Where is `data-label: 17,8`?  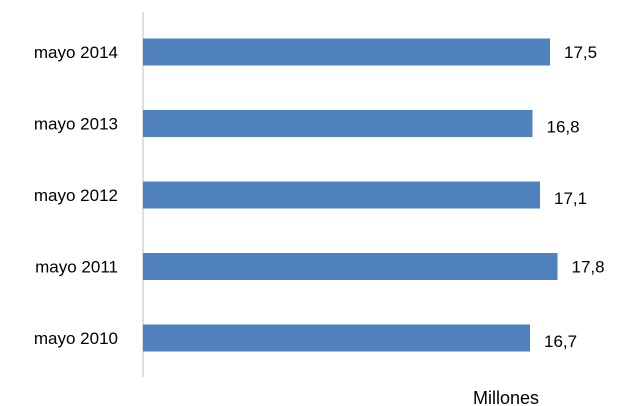
data-label: 17,8 is located at coordinates (588, 267).